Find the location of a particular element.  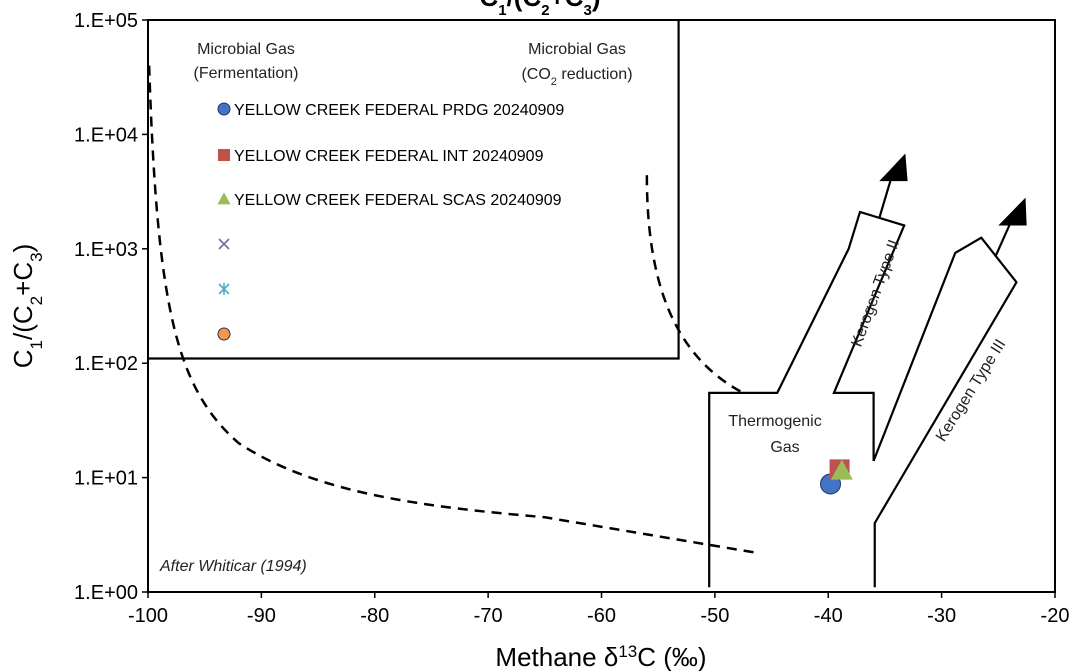

y-tick-label: 1.E+00 is located at coordinates (106, 593).